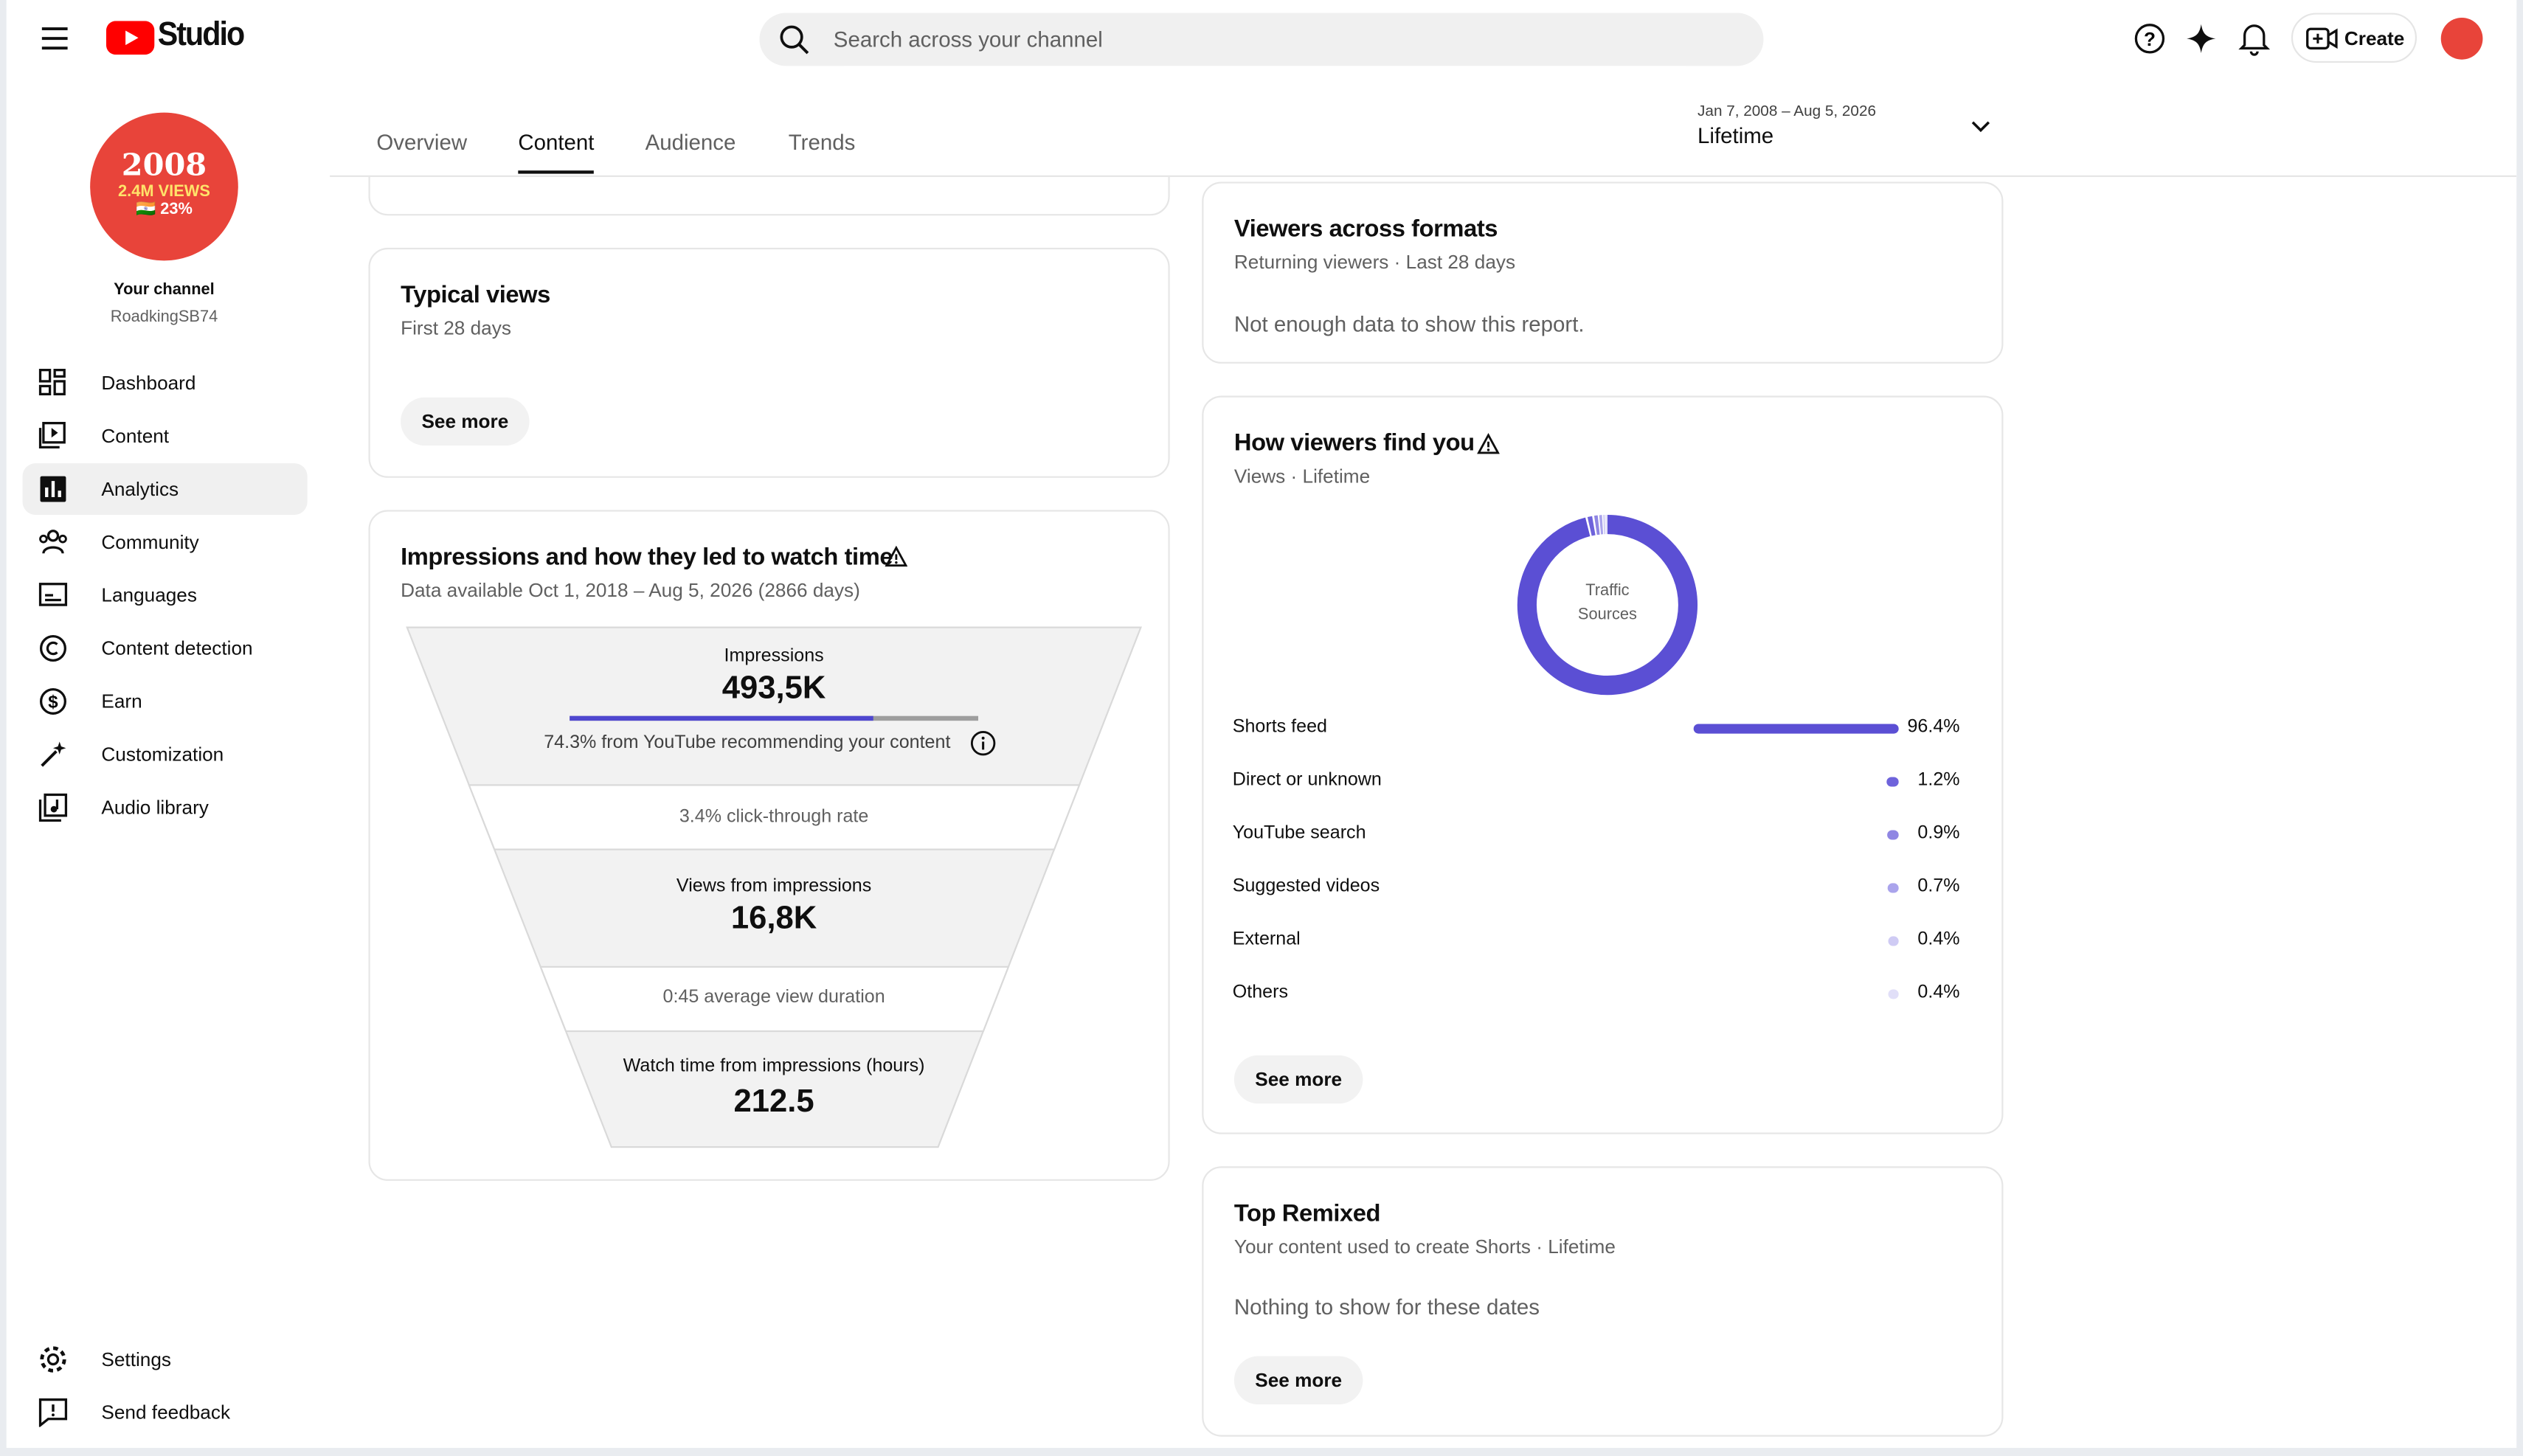 The image size is (2523, 1456). Describe the element at coordinates (121, 701) in the screenshot. I see `nav-label: Earn` at that location.